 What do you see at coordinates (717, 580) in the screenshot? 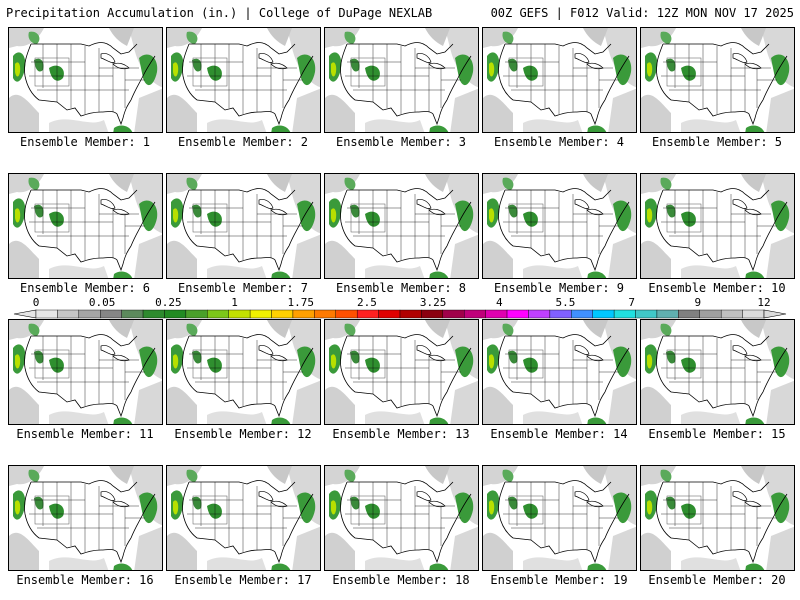
I see `ensemble-member-label: Ensemble Member: 20` at bounding box center [717, 580].